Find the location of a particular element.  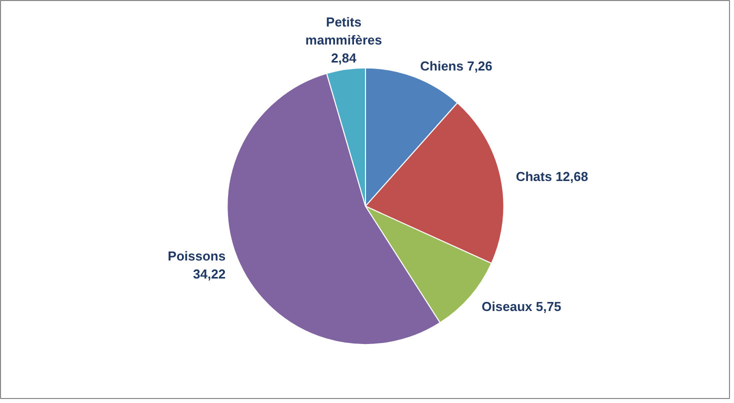

data-label: 2,84 is located at coordinates (344, 58).